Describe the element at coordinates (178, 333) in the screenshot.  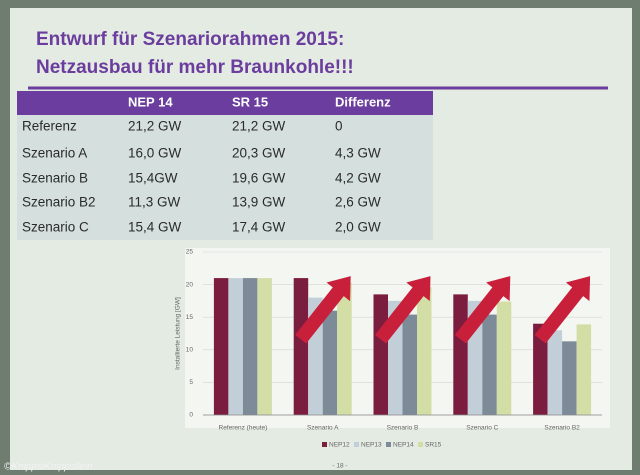
I see `y-axis-label: Installierte Leistung [GW]` at that location.